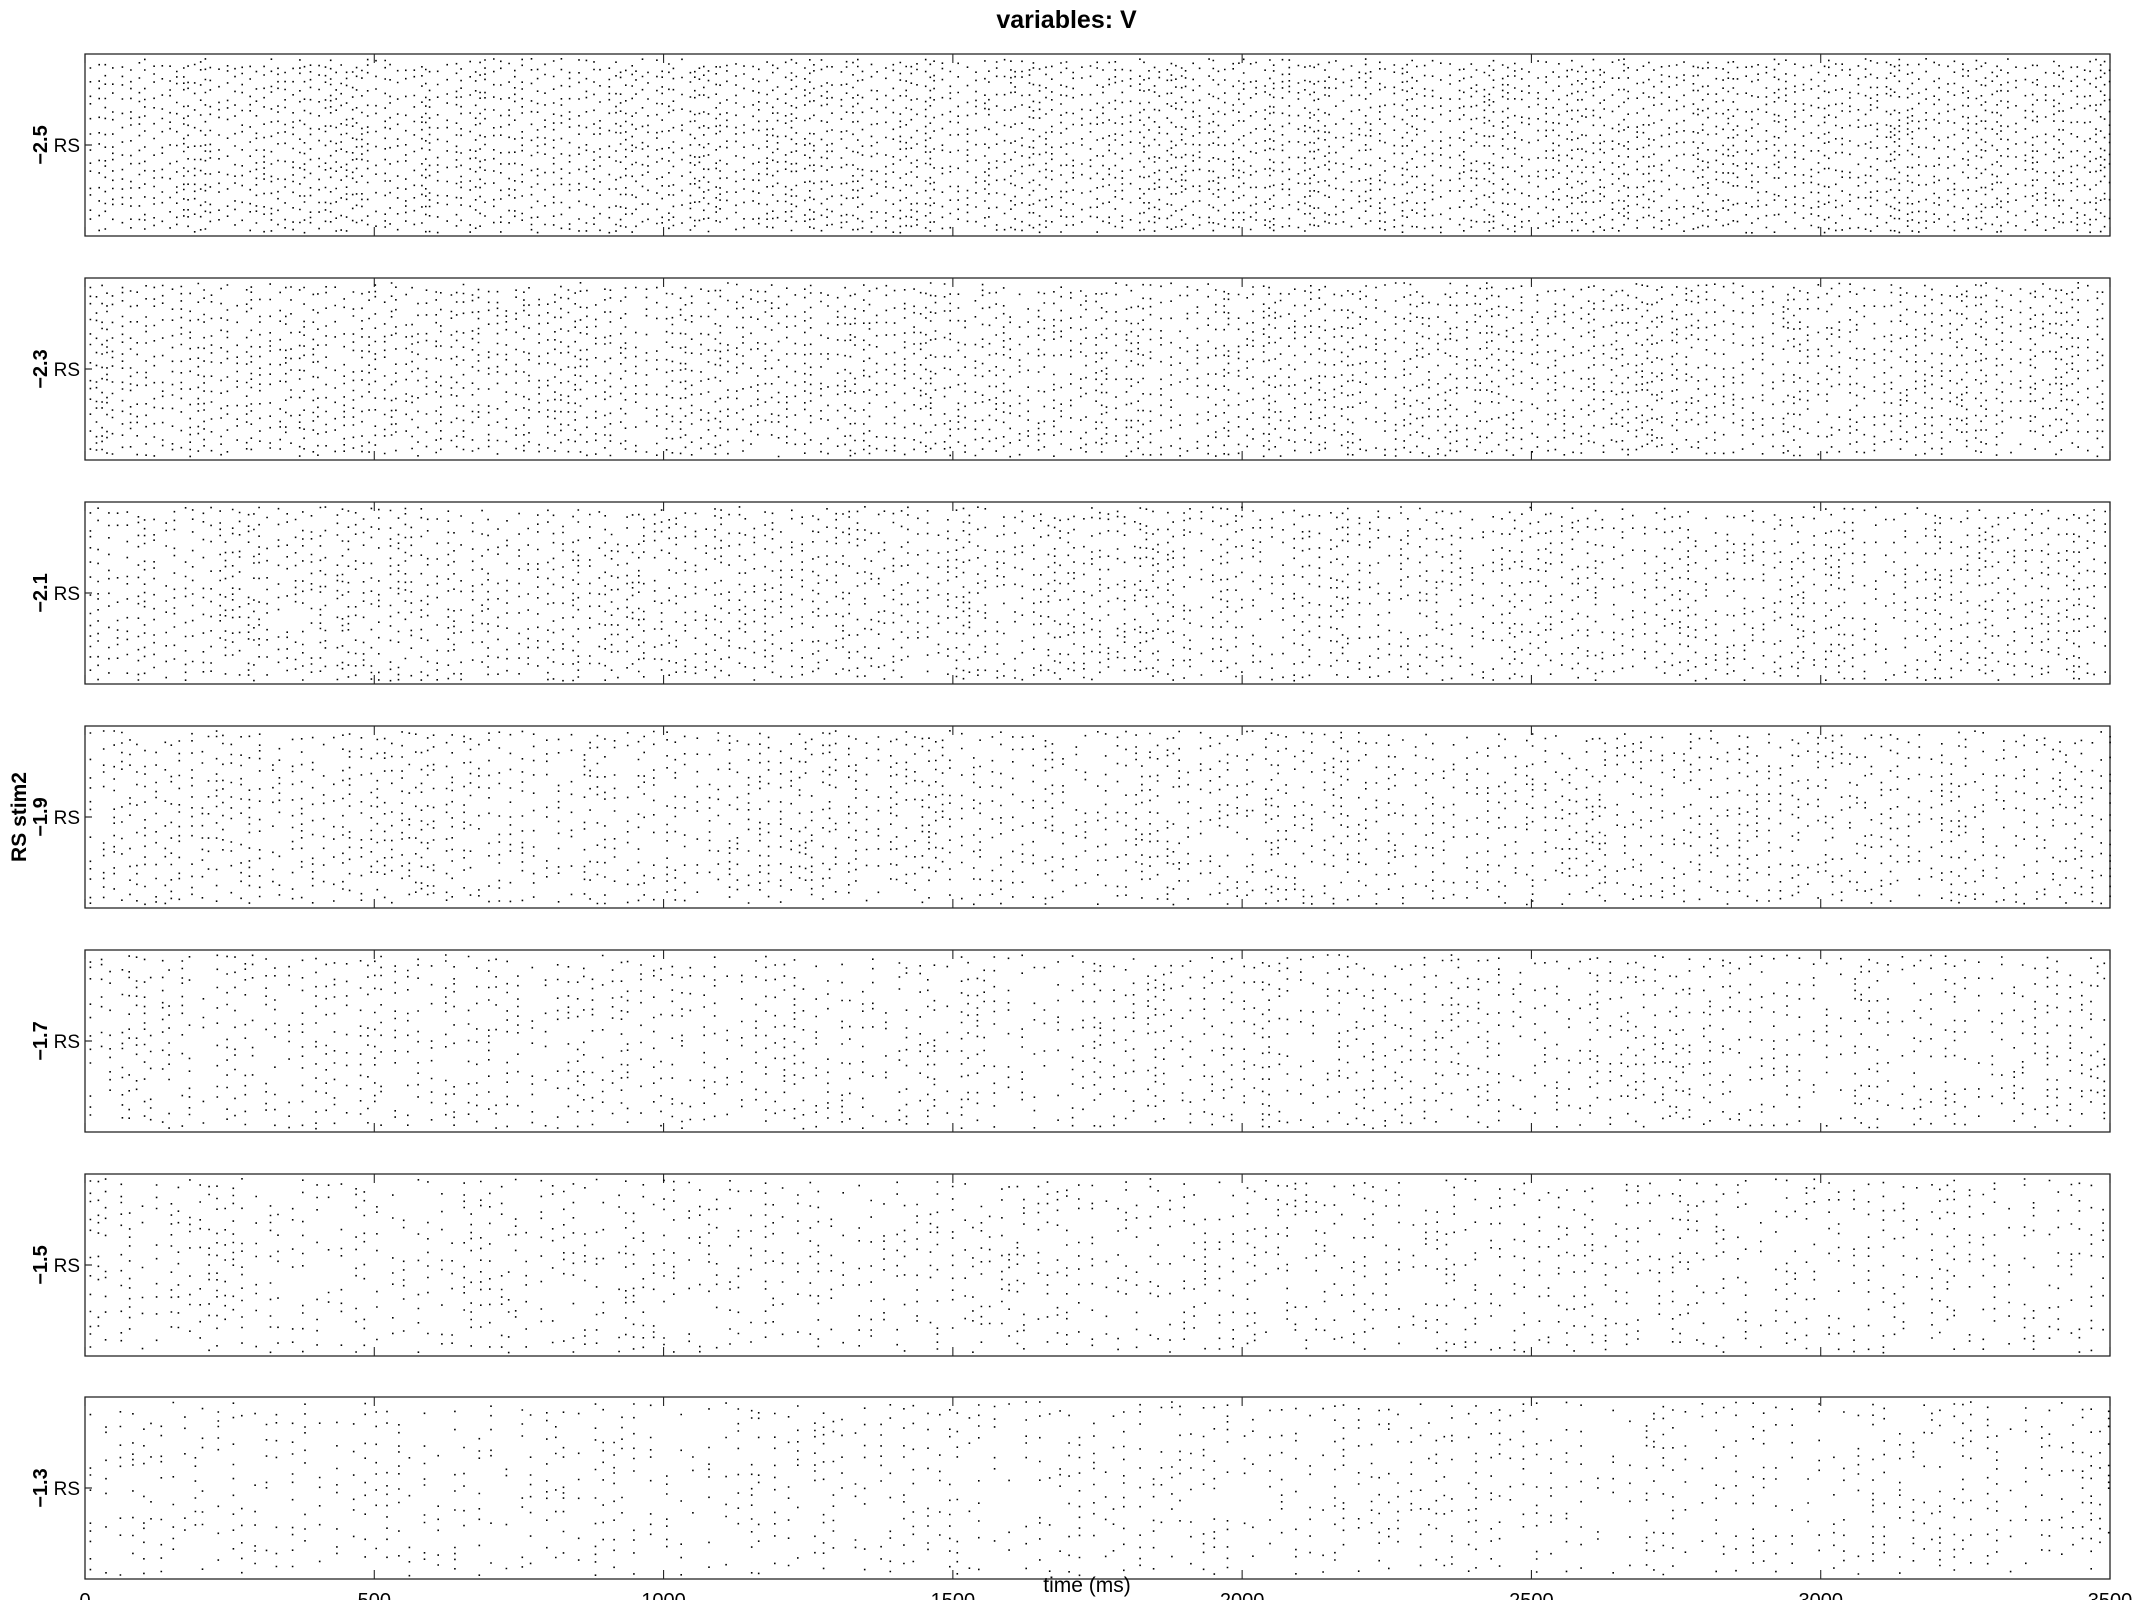  What do you see at coordinates (1066, 20) in the screenshot?
I see `figure-title: variables: V` at bounding box center [1066, 20].